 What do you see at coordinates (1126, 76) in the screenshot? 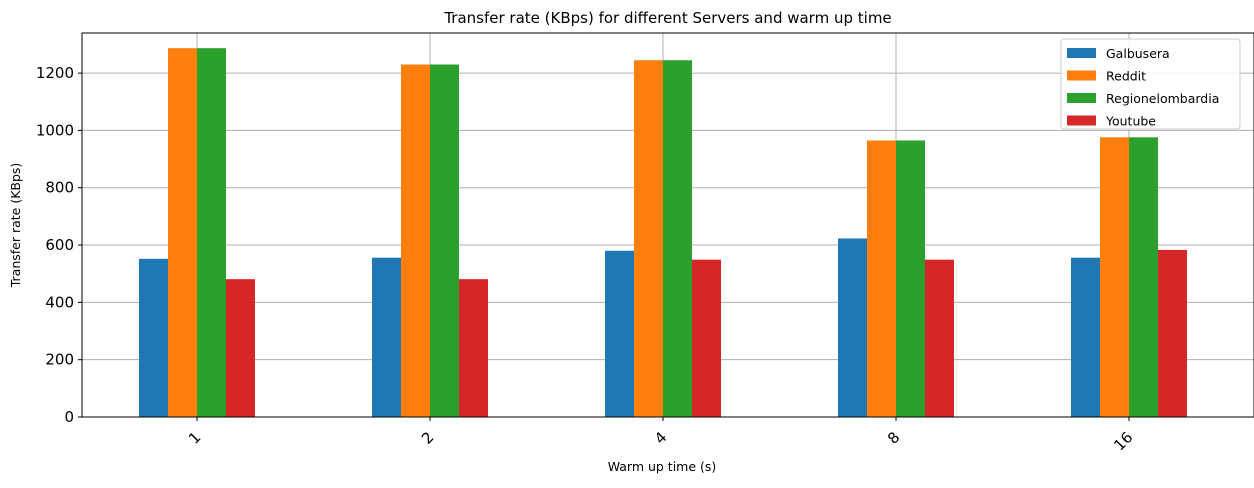
I see `legend-label: Reddit` at bounding box center [1126, 76].